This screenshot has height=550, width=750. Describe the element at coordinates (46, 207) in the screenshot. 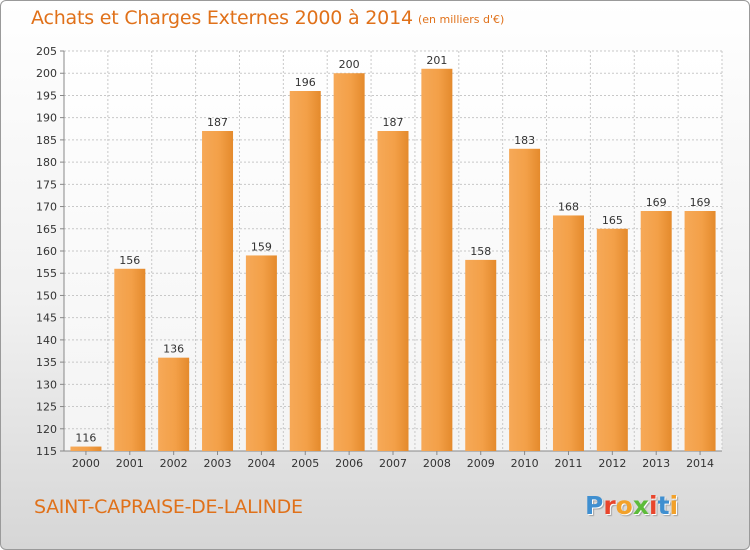

I see `y-tick-label: 170` at that location.